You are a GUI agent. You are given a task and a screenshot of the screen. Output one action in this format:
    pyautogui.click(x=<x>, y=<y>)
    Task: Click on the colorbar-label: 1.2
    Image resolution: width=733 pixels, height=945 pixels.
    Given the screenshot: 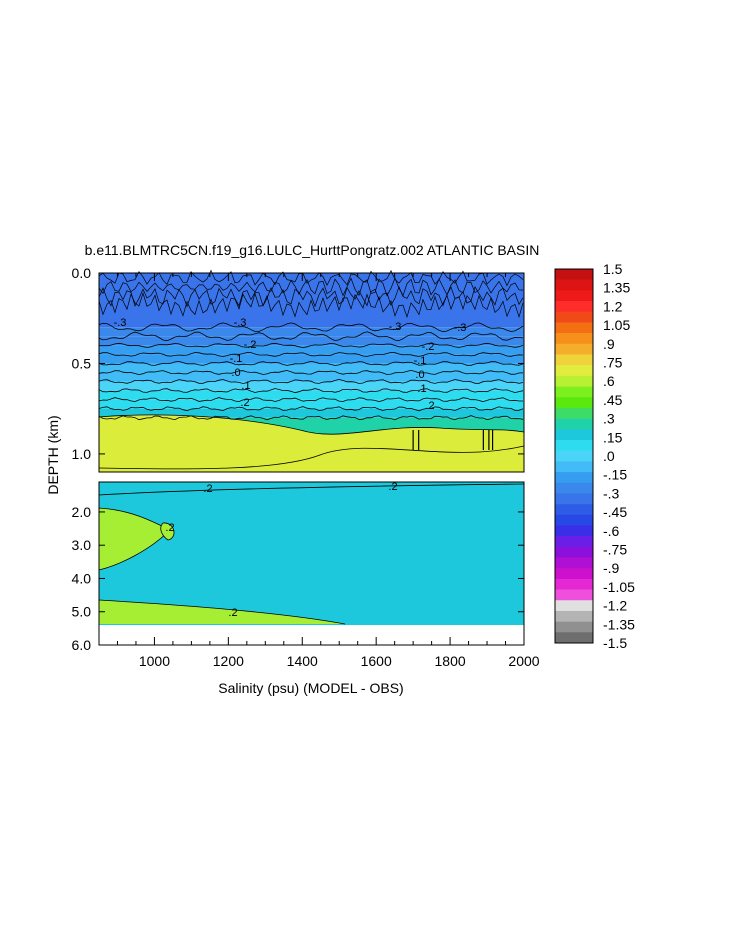 What is the action you would take?
    pyautogui.click(x=613, y=306)
    